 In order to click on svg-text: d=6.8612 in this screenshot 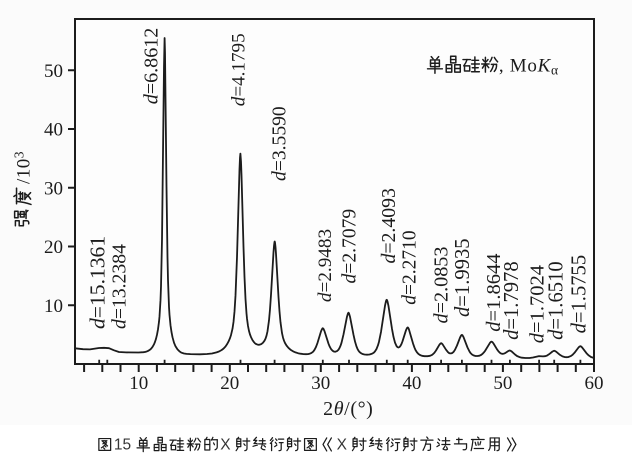, I will do `click(151, 66)`.